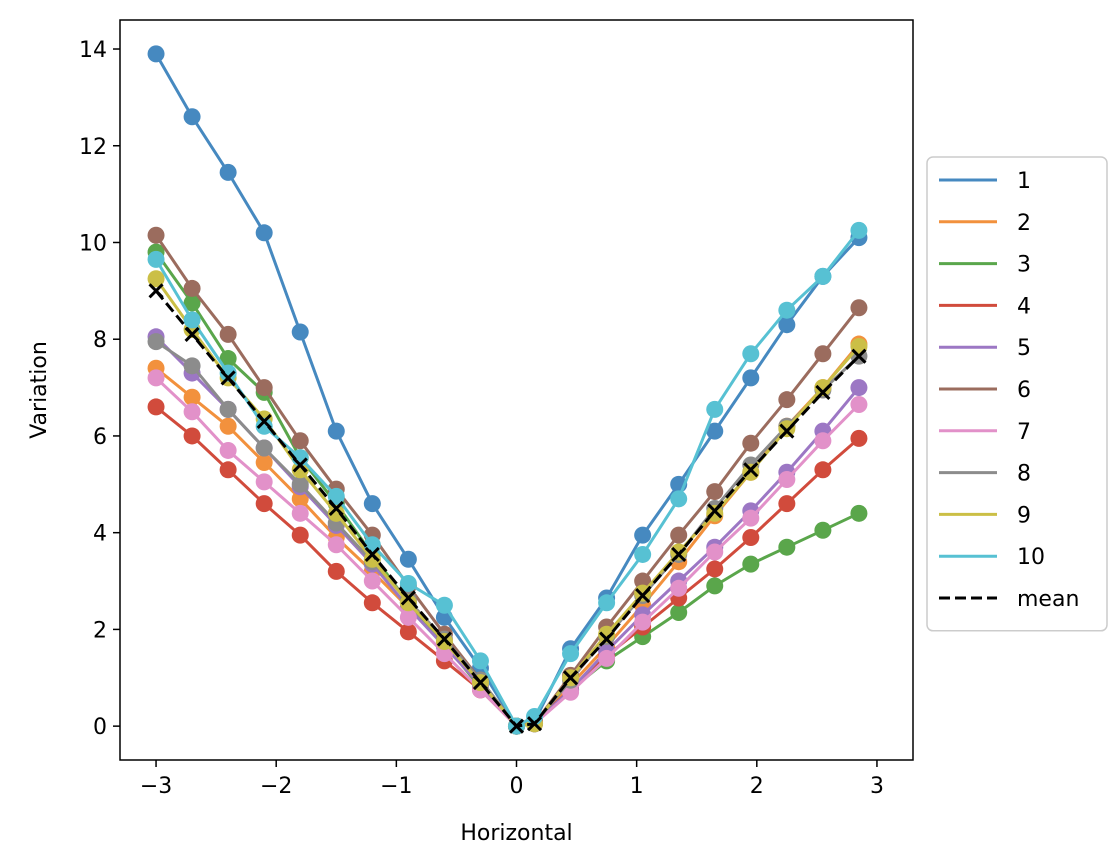 The image size is (1120, 852). What do you see at coordinates (1024, 181) in the screenshot?
I see `legend-label: 1` at bounding box center [1024, 181].